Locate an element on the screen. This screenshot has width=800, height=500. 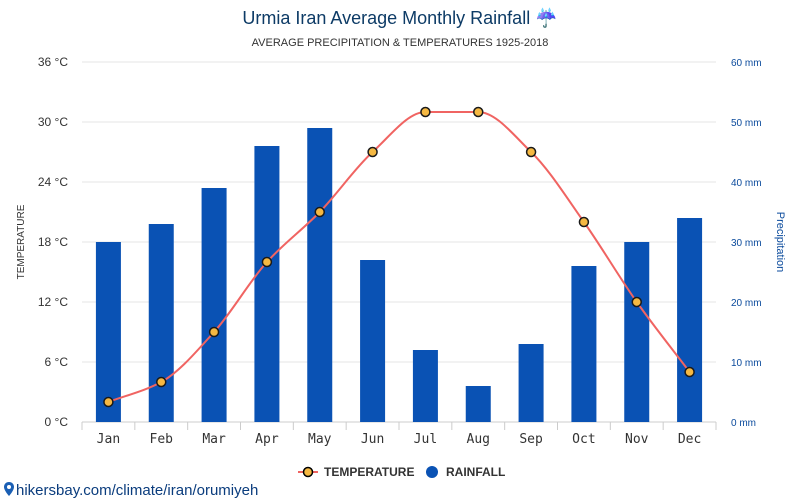
legend: TEMPERATURE RAINFALL is located at coordinates (401, 472).